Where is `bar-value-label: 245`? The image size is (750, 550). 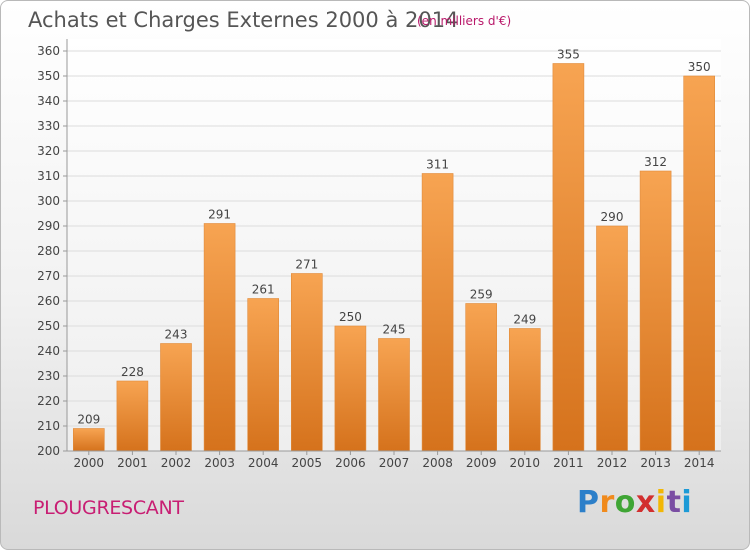 bar-value-label: 245 is located at coordinates (394, 330).